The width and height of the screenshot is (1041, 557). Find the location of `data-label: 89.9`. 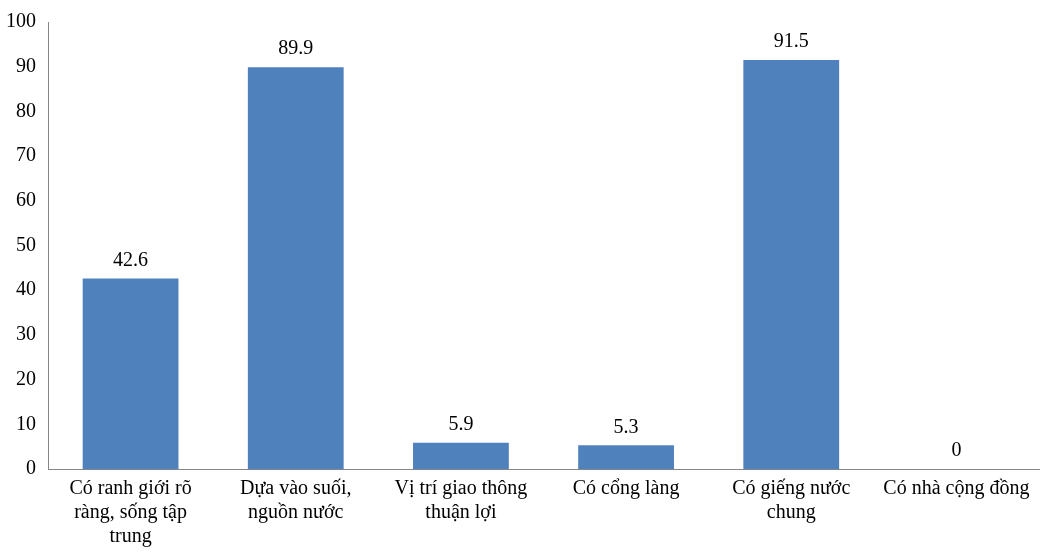

data-label: 89.9 is located at coordinates (296, 47).